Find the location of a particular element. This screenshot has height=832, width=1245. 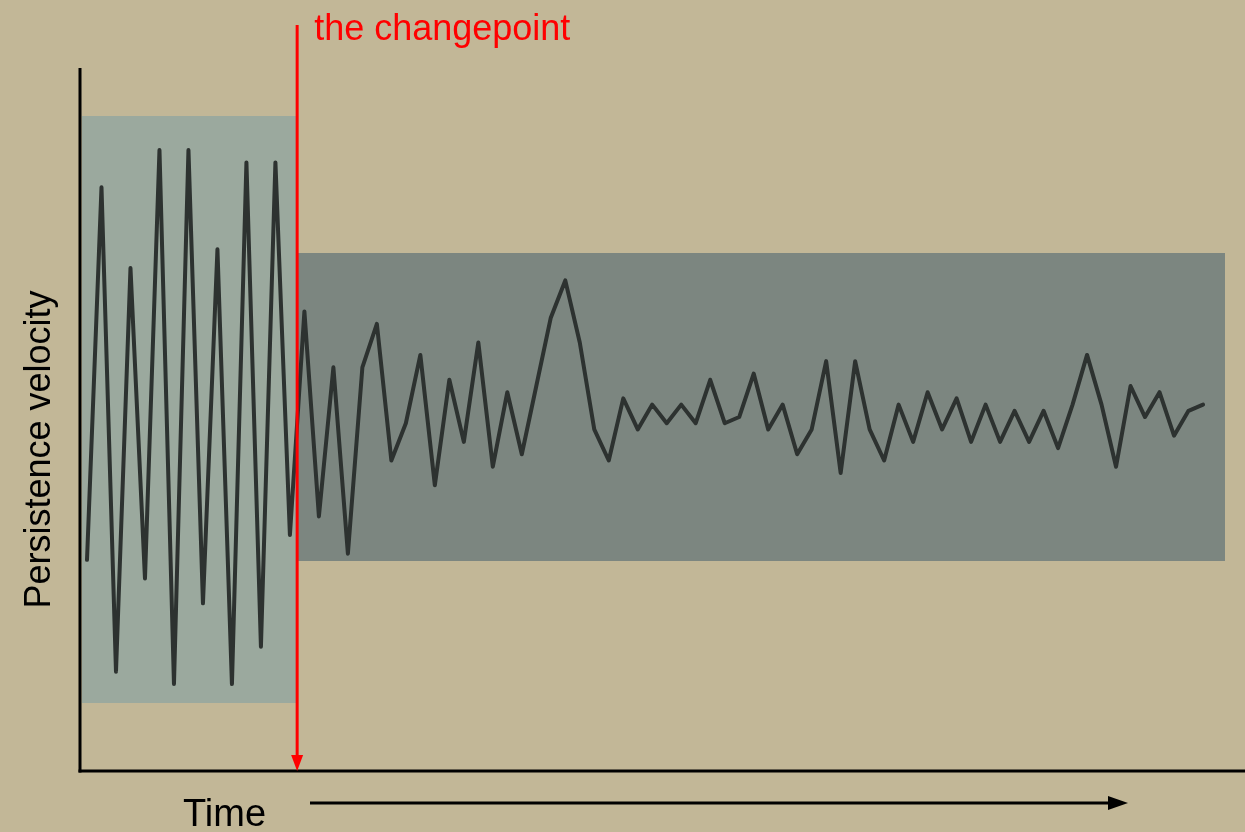

text: the changepoint is located at coordinates (442, 27).